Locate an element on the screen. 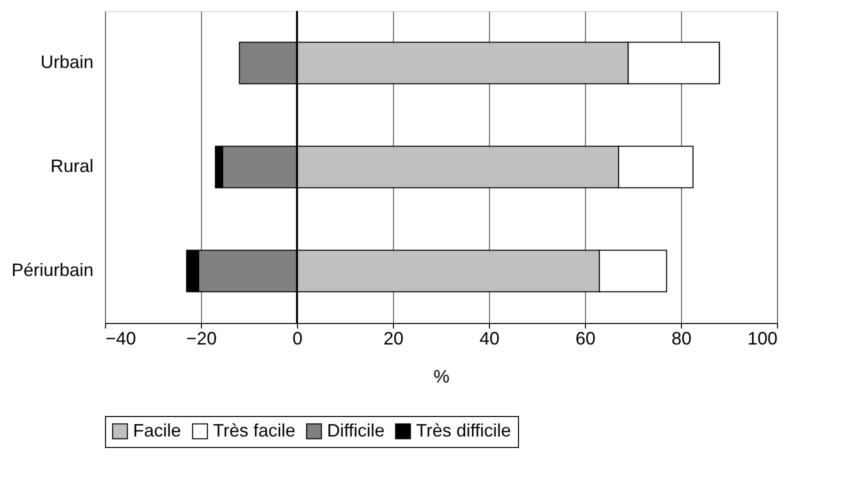  x-tick-label: 60 is located at coordinates (585, 338).